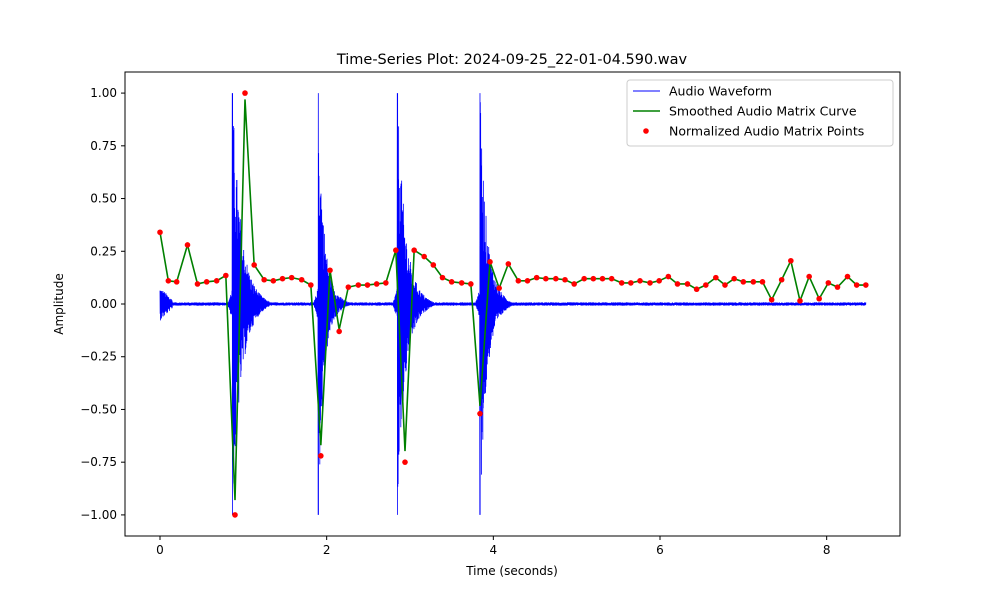 Image resolution: width=1000 pixels, height=600 pixels. What do you see at coordinates (494, 550) in the screenshot?
I see `x-tick-label: 4` at bounding box center [494, 550].